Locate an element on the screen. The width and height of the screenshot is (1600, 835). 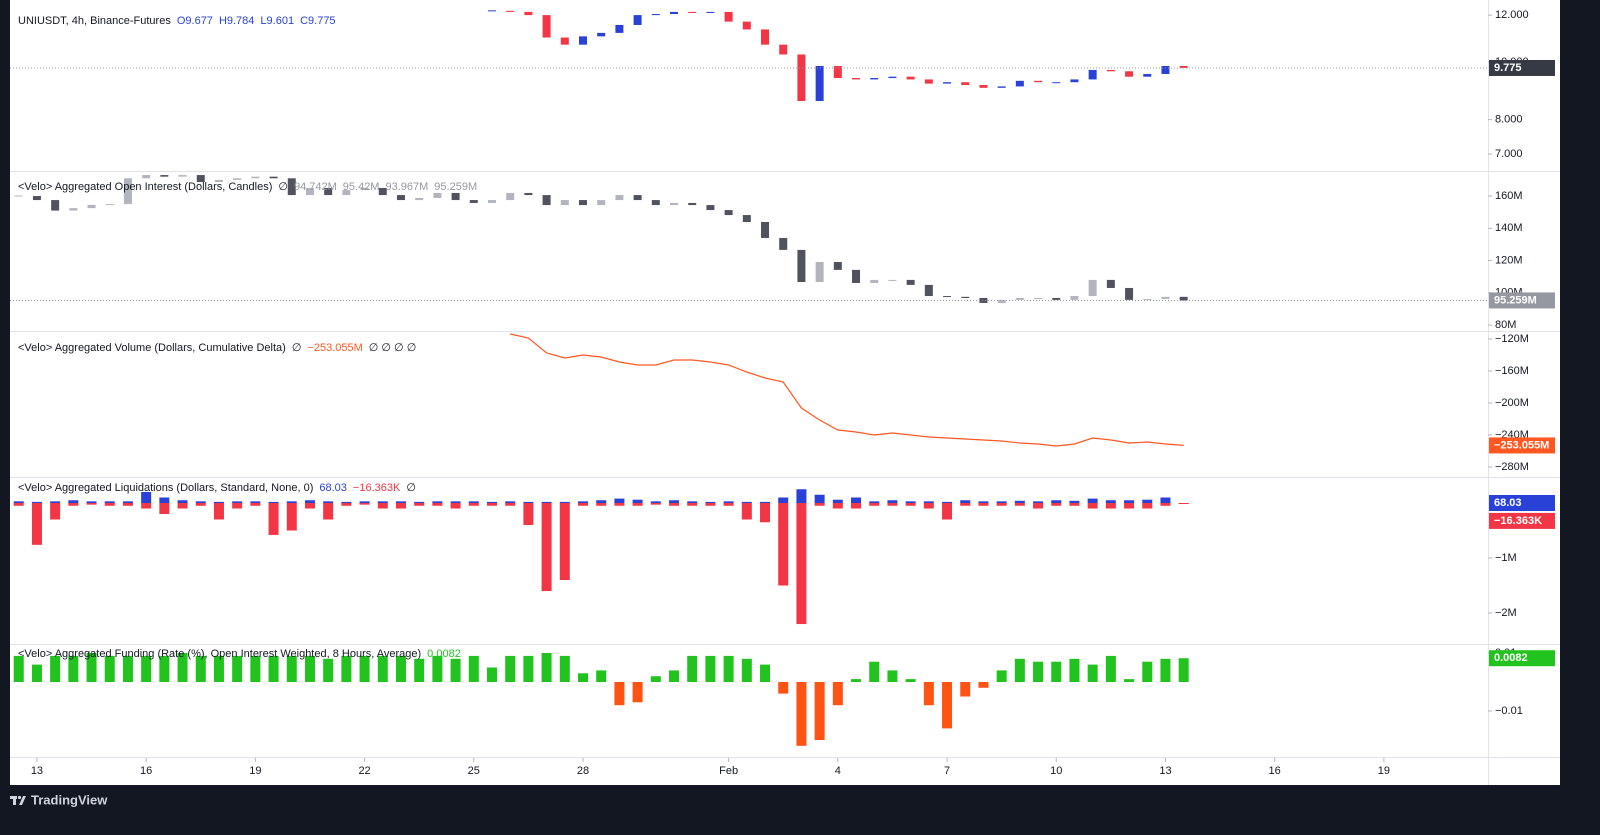
header-text: 93.967M is located at coordinates (407, 187).